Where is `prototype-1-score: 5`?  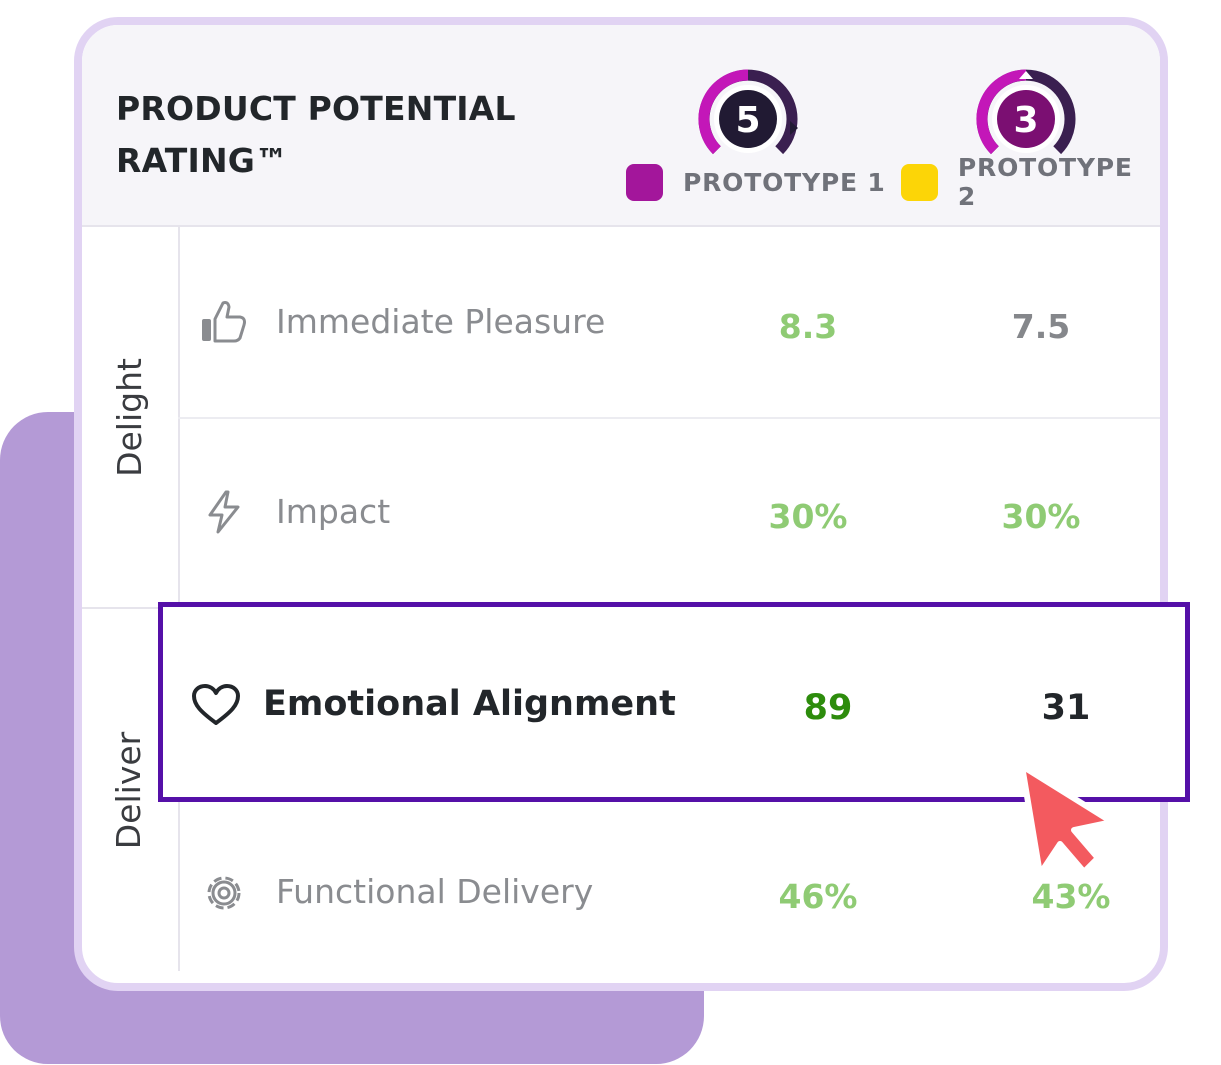 prototype-1-score: 5 is located at coordinates (747, 120).